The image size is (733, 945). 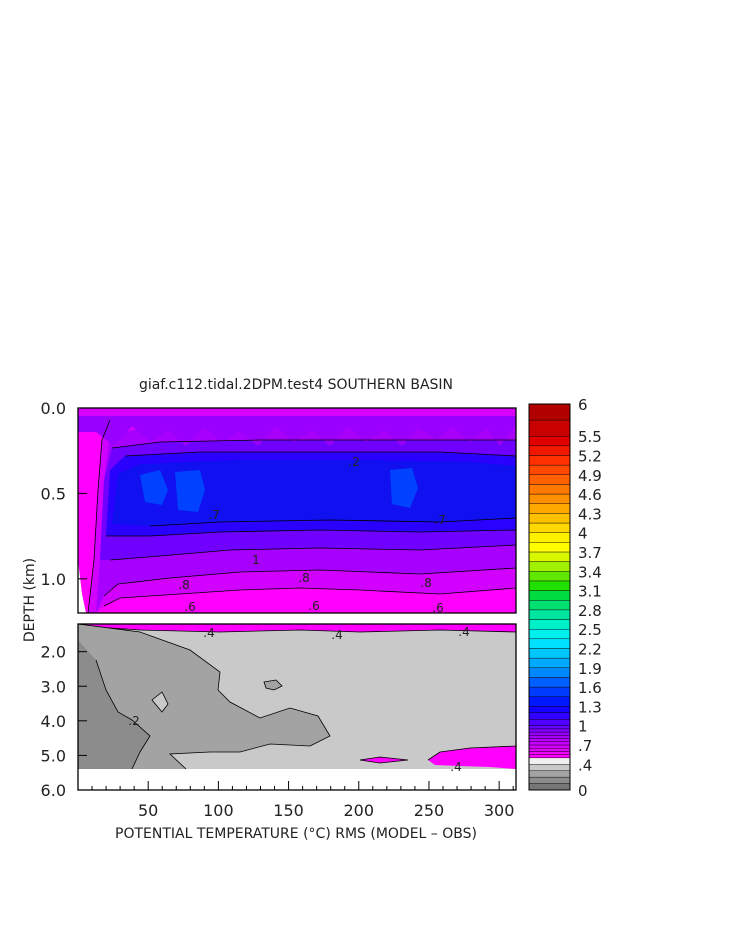 I want to click on colorbar-tick-label: 4.6, so click(x=590, y=495).